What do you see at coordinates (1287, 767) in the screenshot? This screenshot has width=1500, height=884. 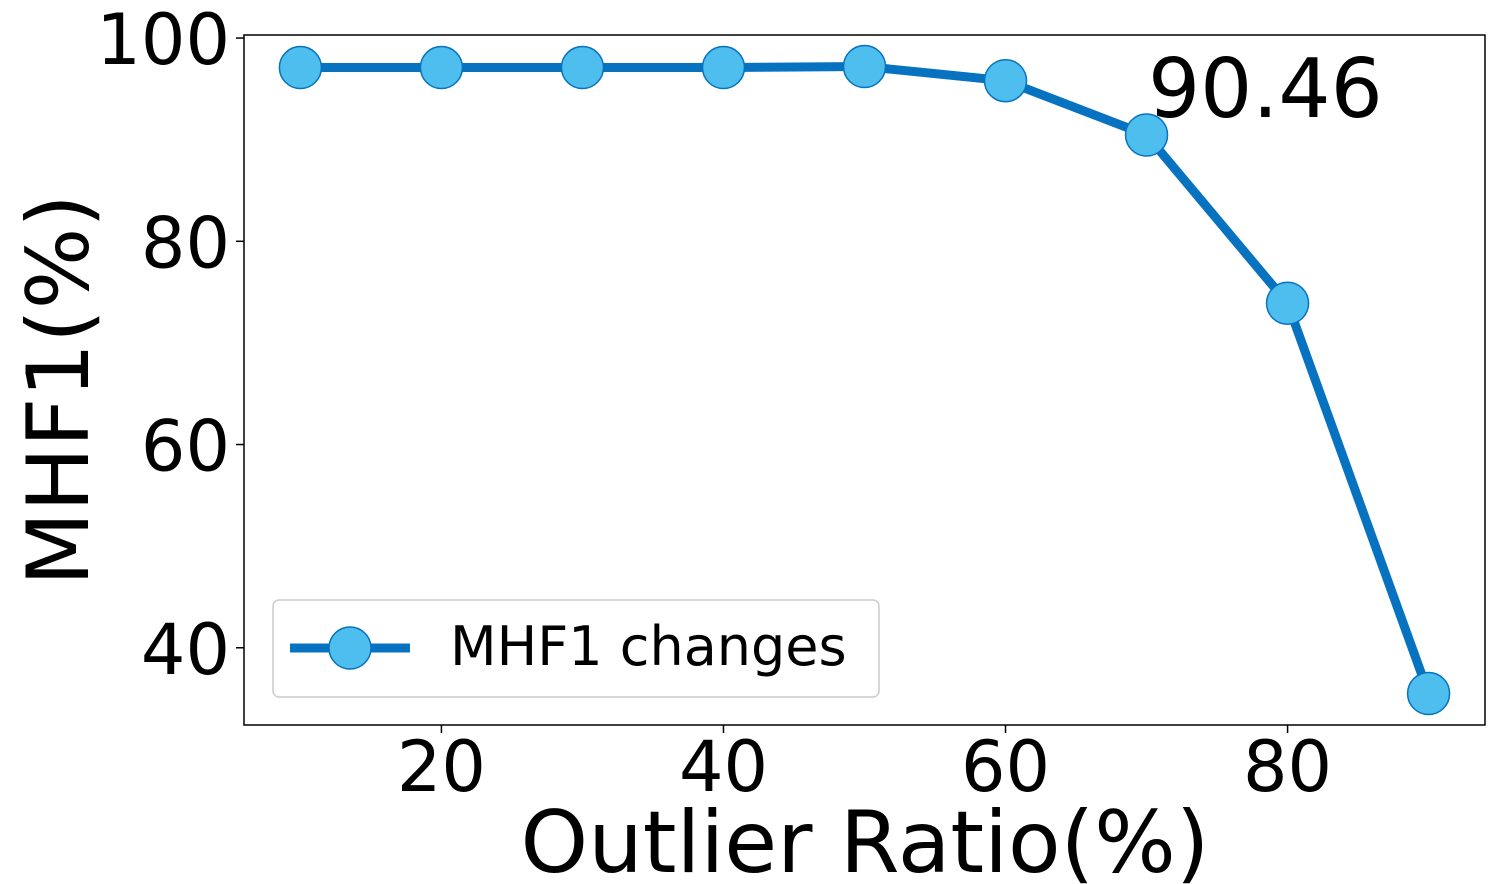 I see `x-tick-label: 80` at bounding box center [1287, 767].